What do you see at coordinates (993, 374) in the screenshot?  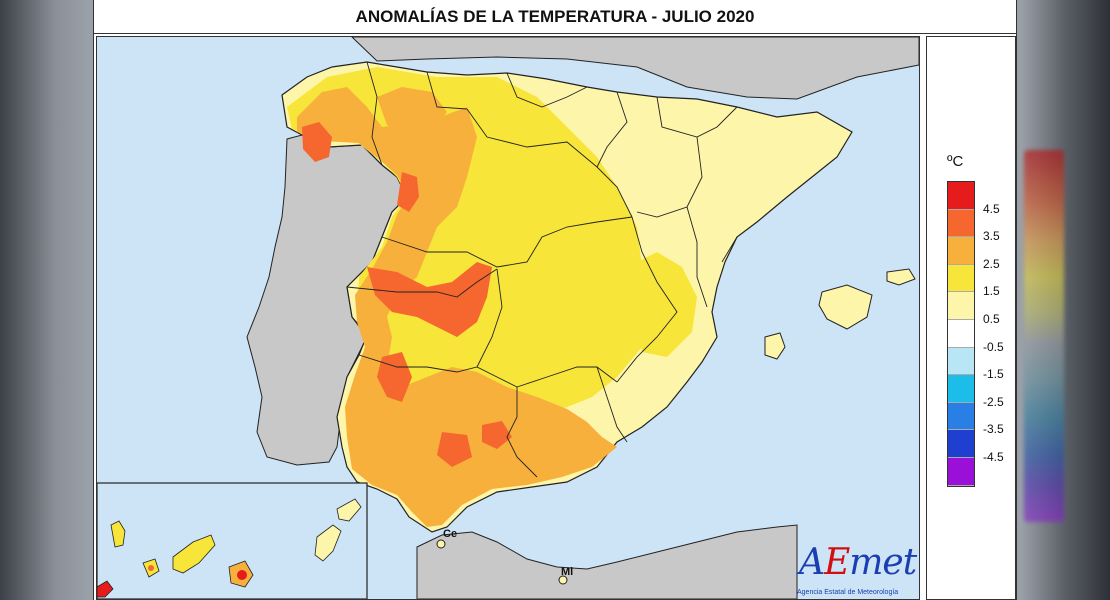 I see `legend-label: -1.5` at bounding box center [993, 374].